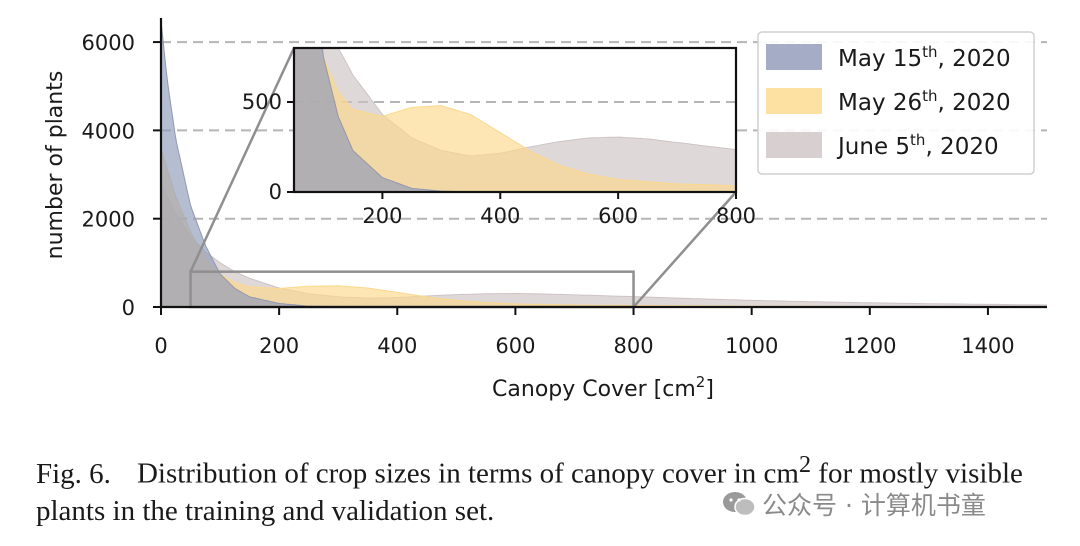  Describe the element at coordinates (751, 346) in the screenshot. I see `x-tick-label-1000: 1000` at that location.